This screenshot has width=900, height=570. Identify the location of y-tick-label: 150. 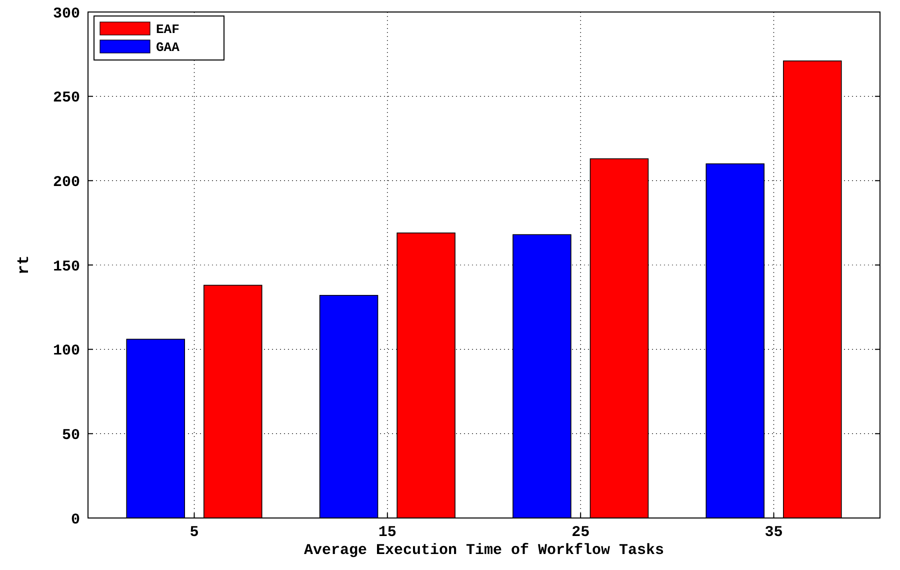
(66, 267).